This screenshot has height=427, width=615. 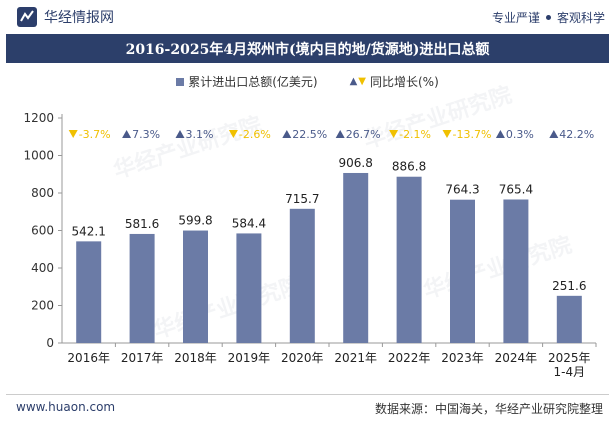 What do you see at coordinates (307, 17) in the screenshot?
I see `top-bar: 华经情报网 专业严谨 客观科学` at bounding box center [307, 17].